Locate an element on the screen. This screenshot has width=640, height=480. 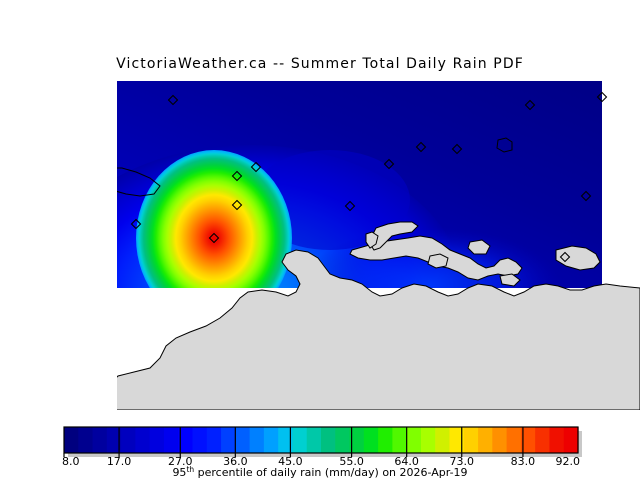
colorbar-ticks is located at coordinates (293, 442).